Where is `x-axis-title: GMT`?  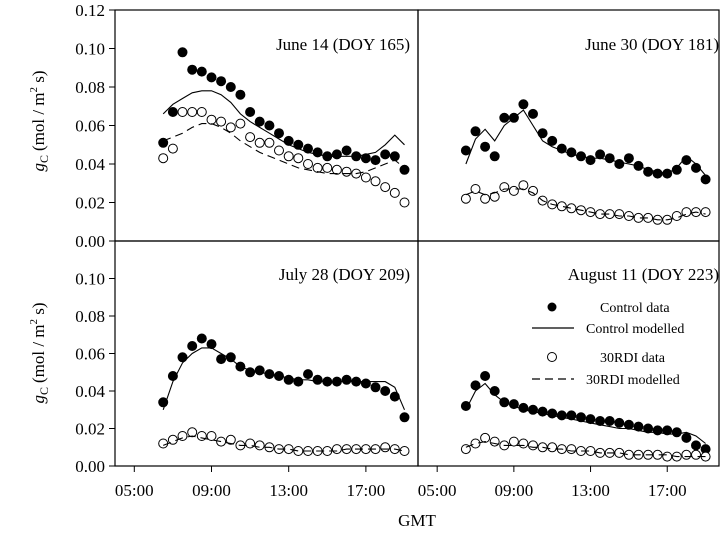
x-axis-title: GMT is located at coordinates (417, 520).